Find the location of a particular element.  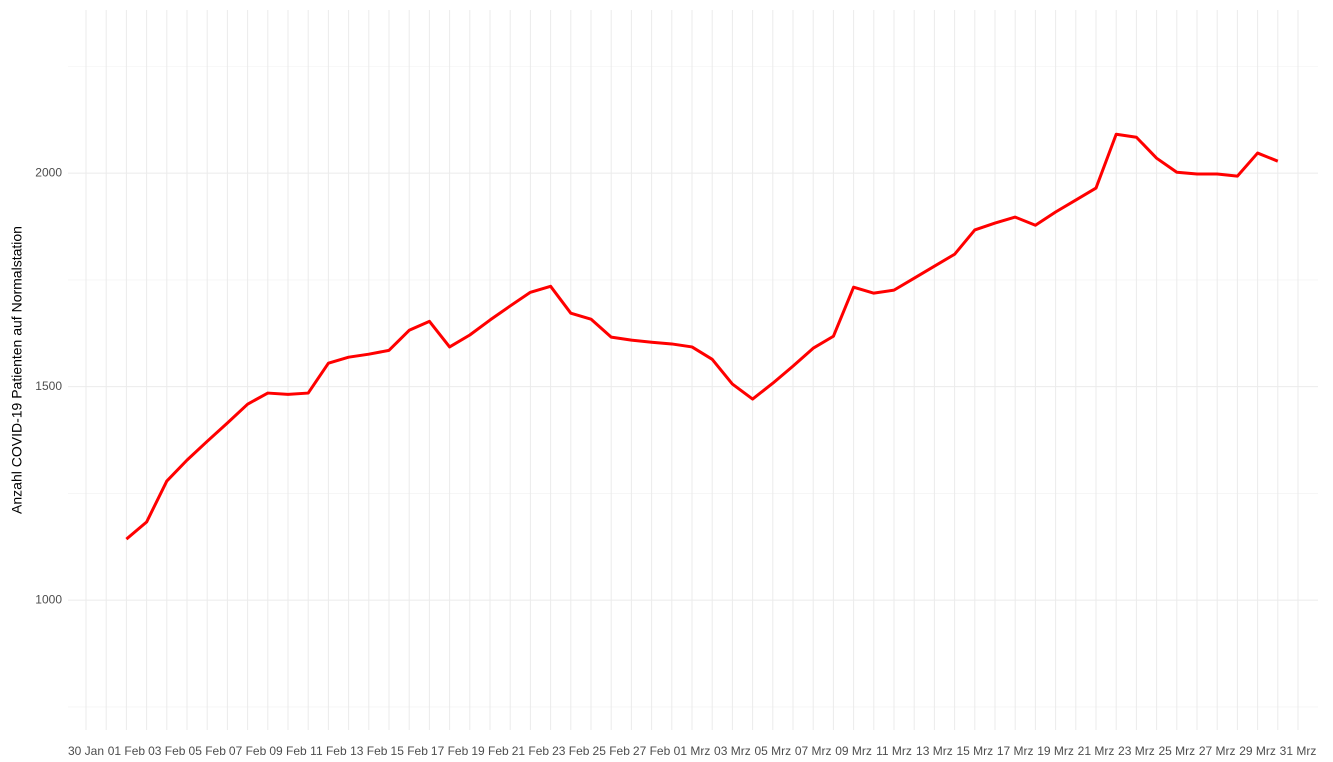

x-tick-label: 30 Jan is located at coordinates (86, 751).